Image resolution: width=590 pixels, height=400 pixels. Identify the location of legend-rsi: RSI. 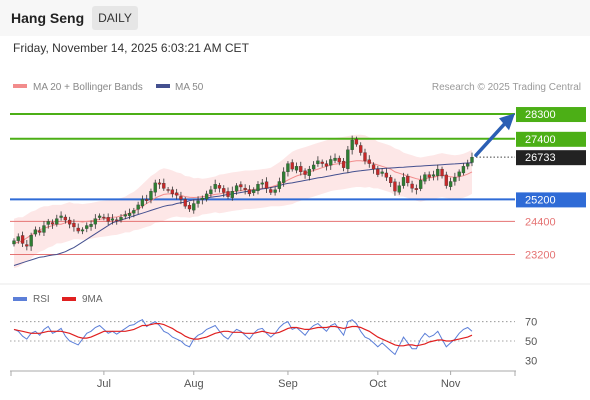
(31, 299).